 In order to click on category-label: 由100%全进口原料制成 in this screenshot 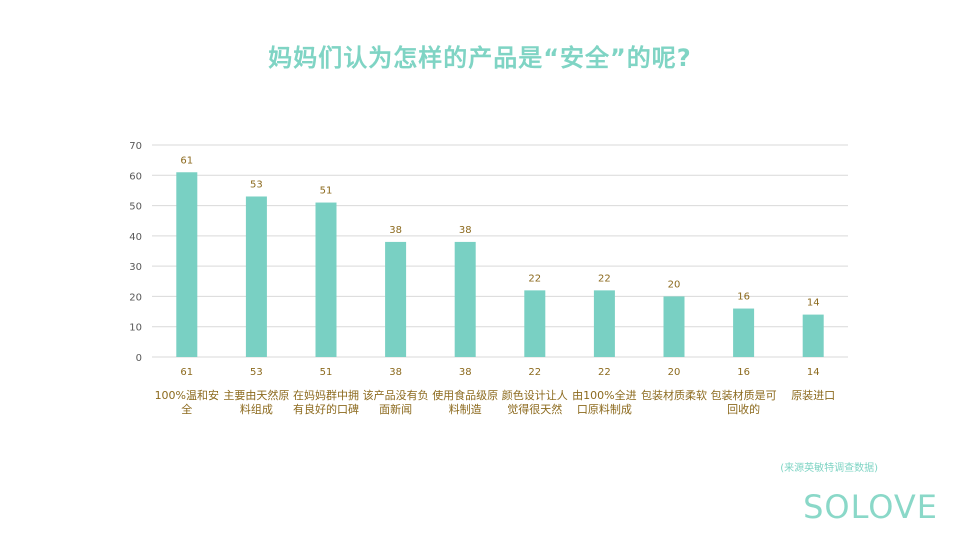, I will do `click(604, 402)`.